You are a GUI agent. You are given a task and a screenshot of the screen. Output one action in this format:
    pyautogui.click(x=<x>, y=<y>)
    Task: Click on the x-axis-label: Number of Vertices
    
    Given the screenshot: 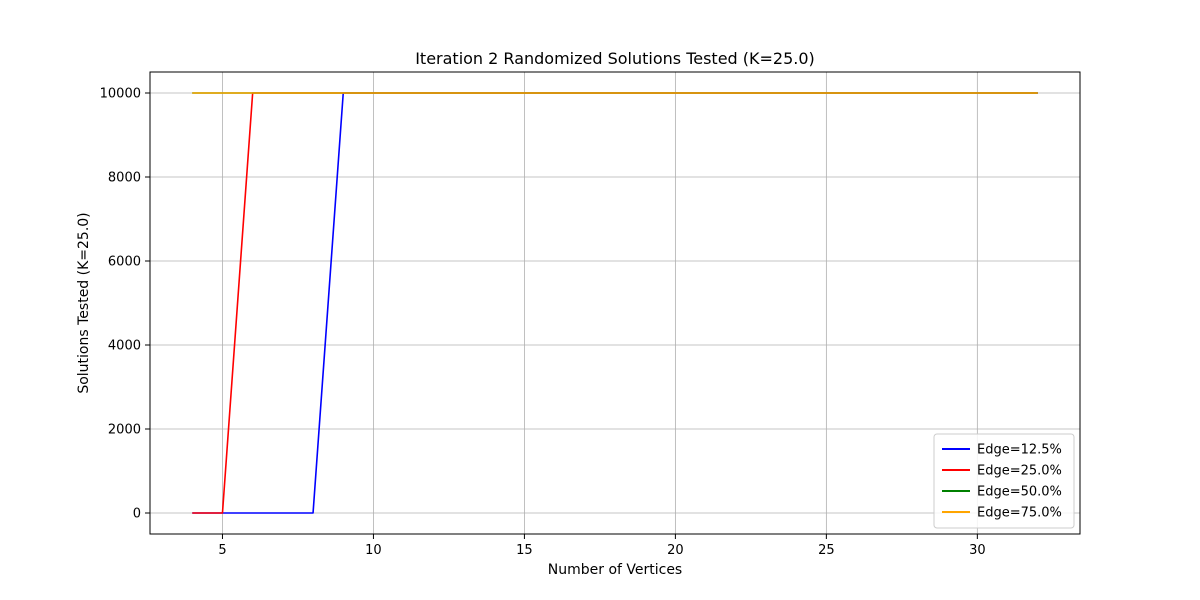 What is the action you would take?
    pyautogui.click(x=615, y=570)
    